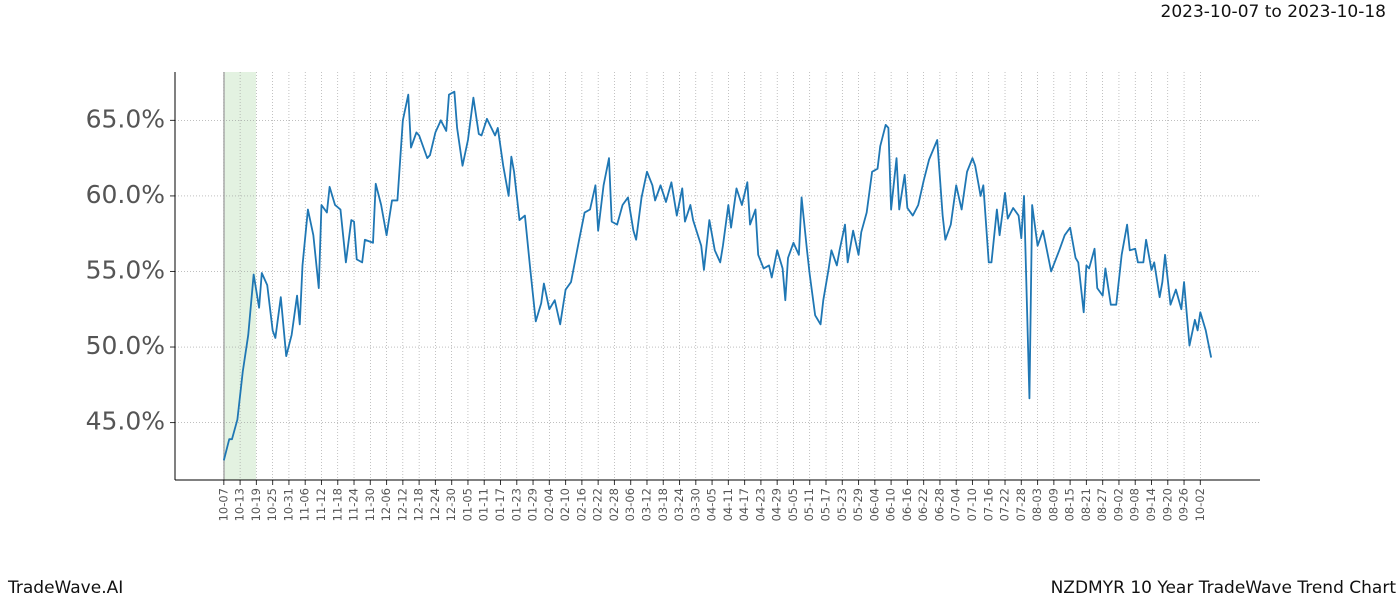 Image resolution: width=1400 pixels, height=600 pixels. I want to click on x-tick-label: 11-18, so click(337, 504).